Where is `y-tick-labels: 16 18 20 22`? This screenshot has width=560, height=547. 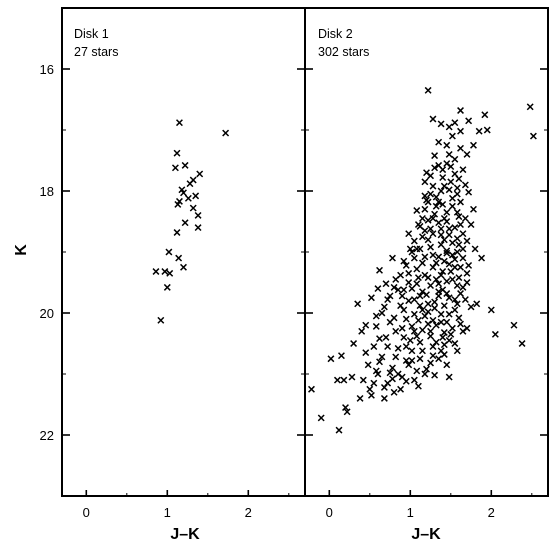
y-tick-labels: 16 18 20 22 is located at coordinates (47, 252).